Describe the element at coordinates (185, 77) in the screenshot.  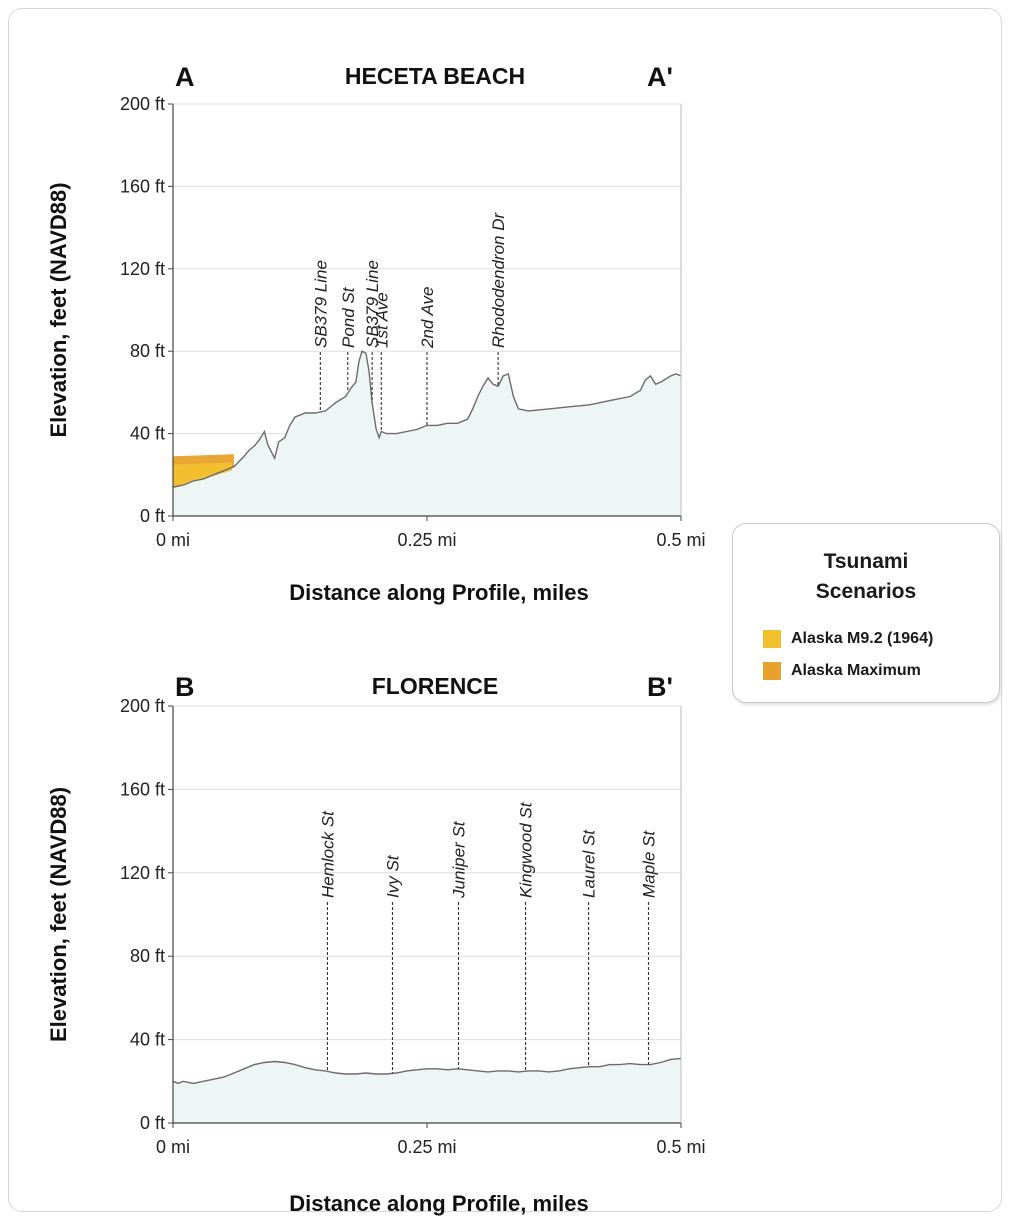
I see `profile-start-label: A` at that location.